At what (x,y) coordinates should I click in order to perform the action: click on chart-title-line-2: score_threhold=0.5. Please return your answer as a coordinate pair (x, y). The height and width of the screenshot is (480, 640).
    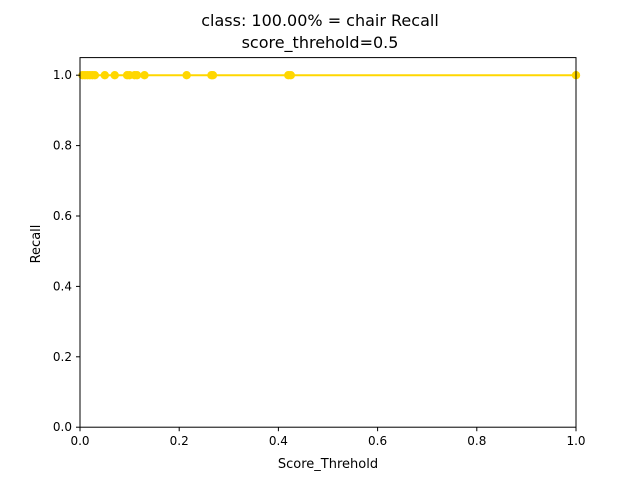
    Looking at the image, I should click on (320, 42).